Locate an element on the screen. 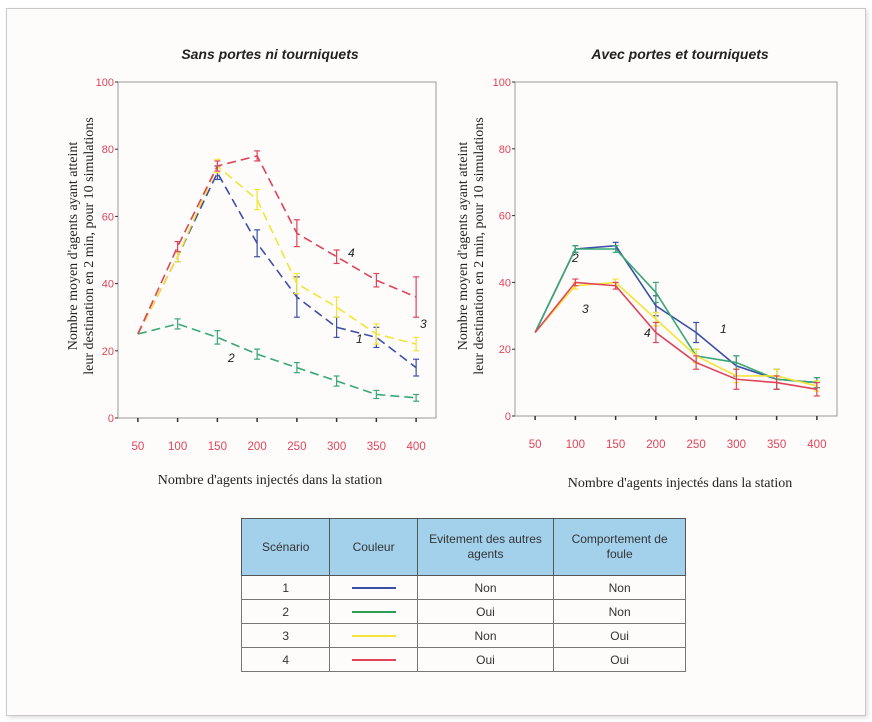 The image size is (872, 722). cell-scenario: 2 is located at coordinates (285, 611).